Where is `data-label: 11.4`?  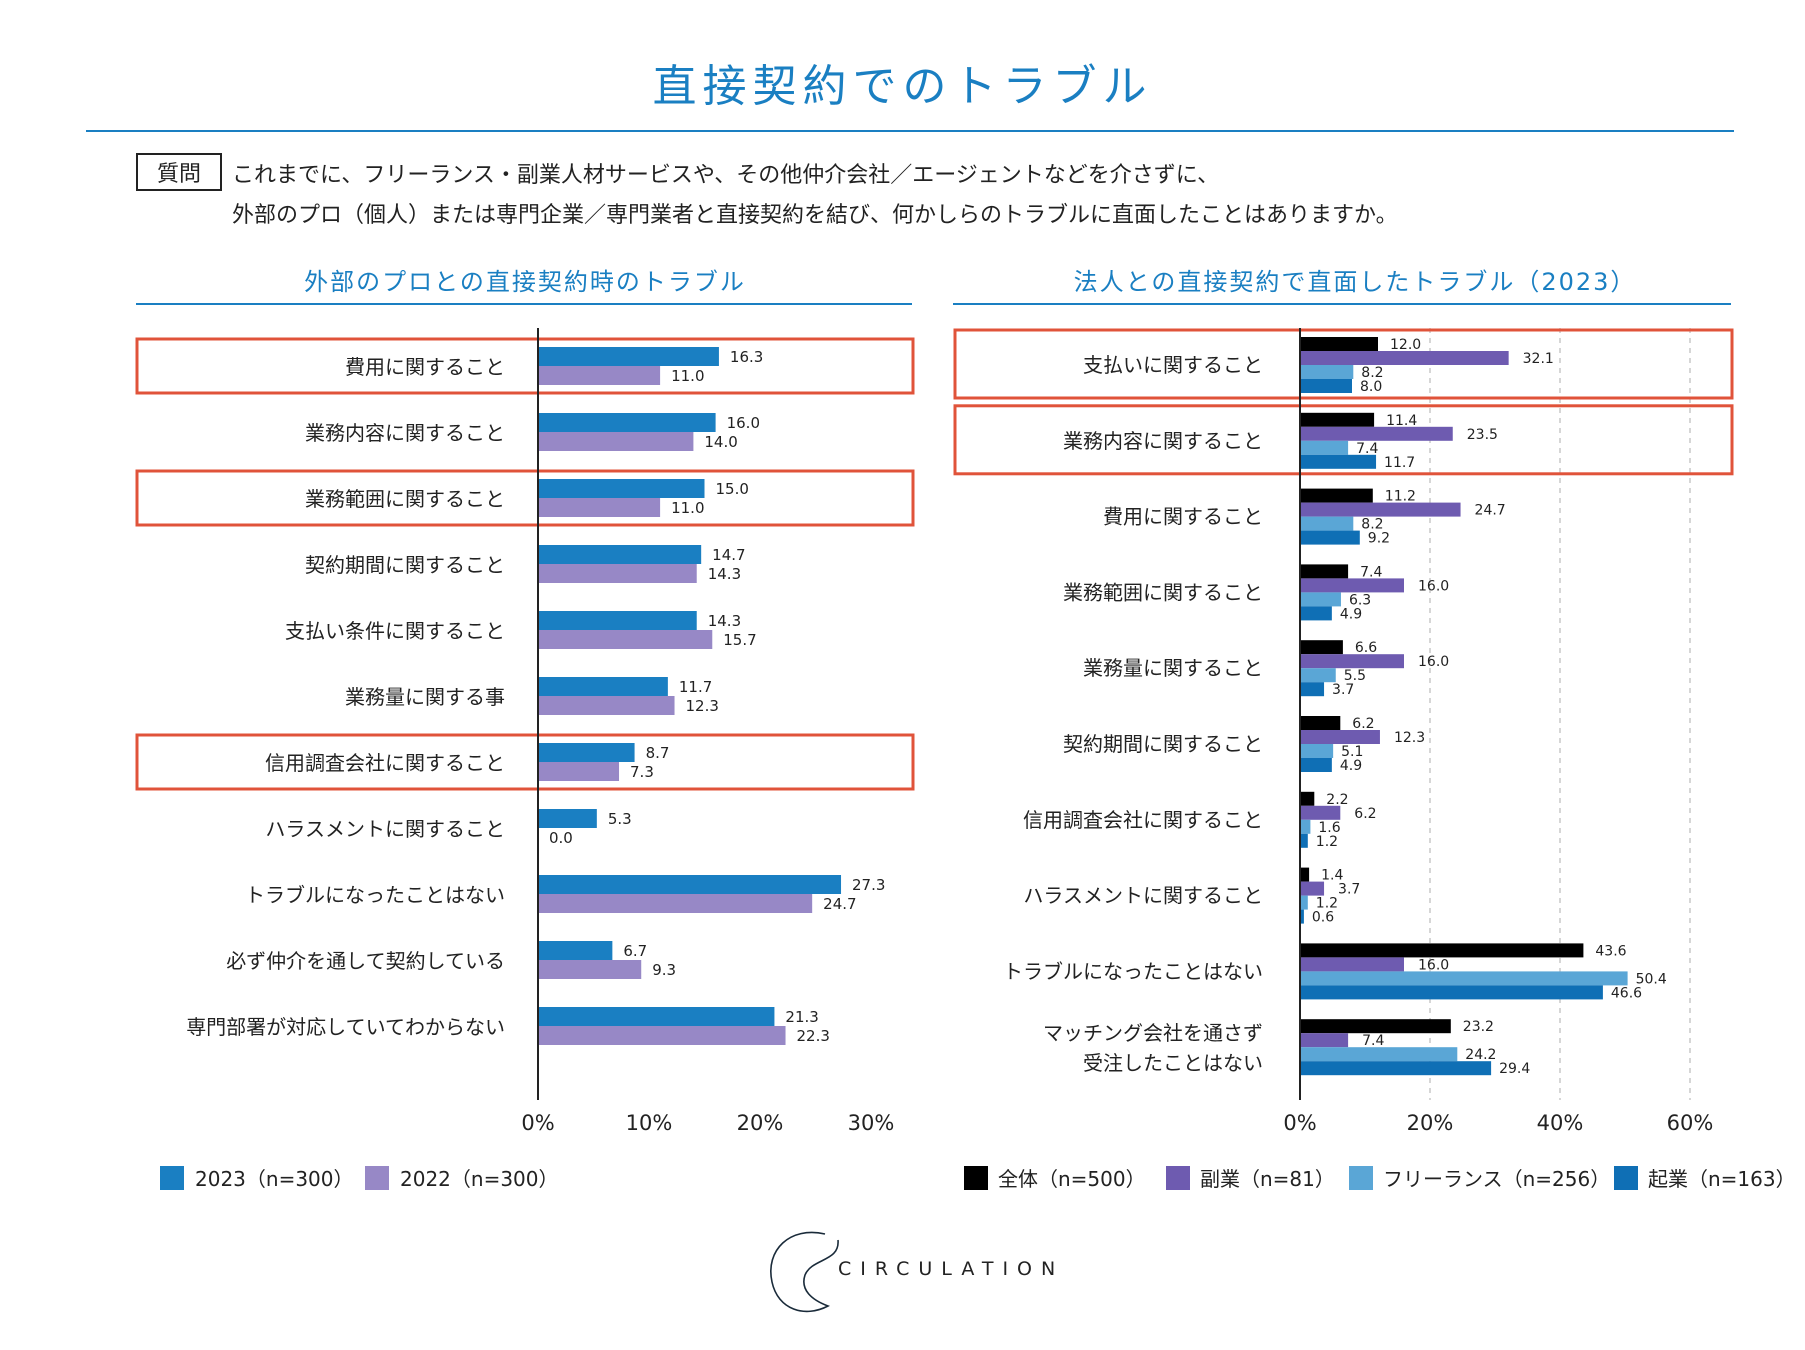
data-label: 11.4 is located at coordinates (1401, 421).